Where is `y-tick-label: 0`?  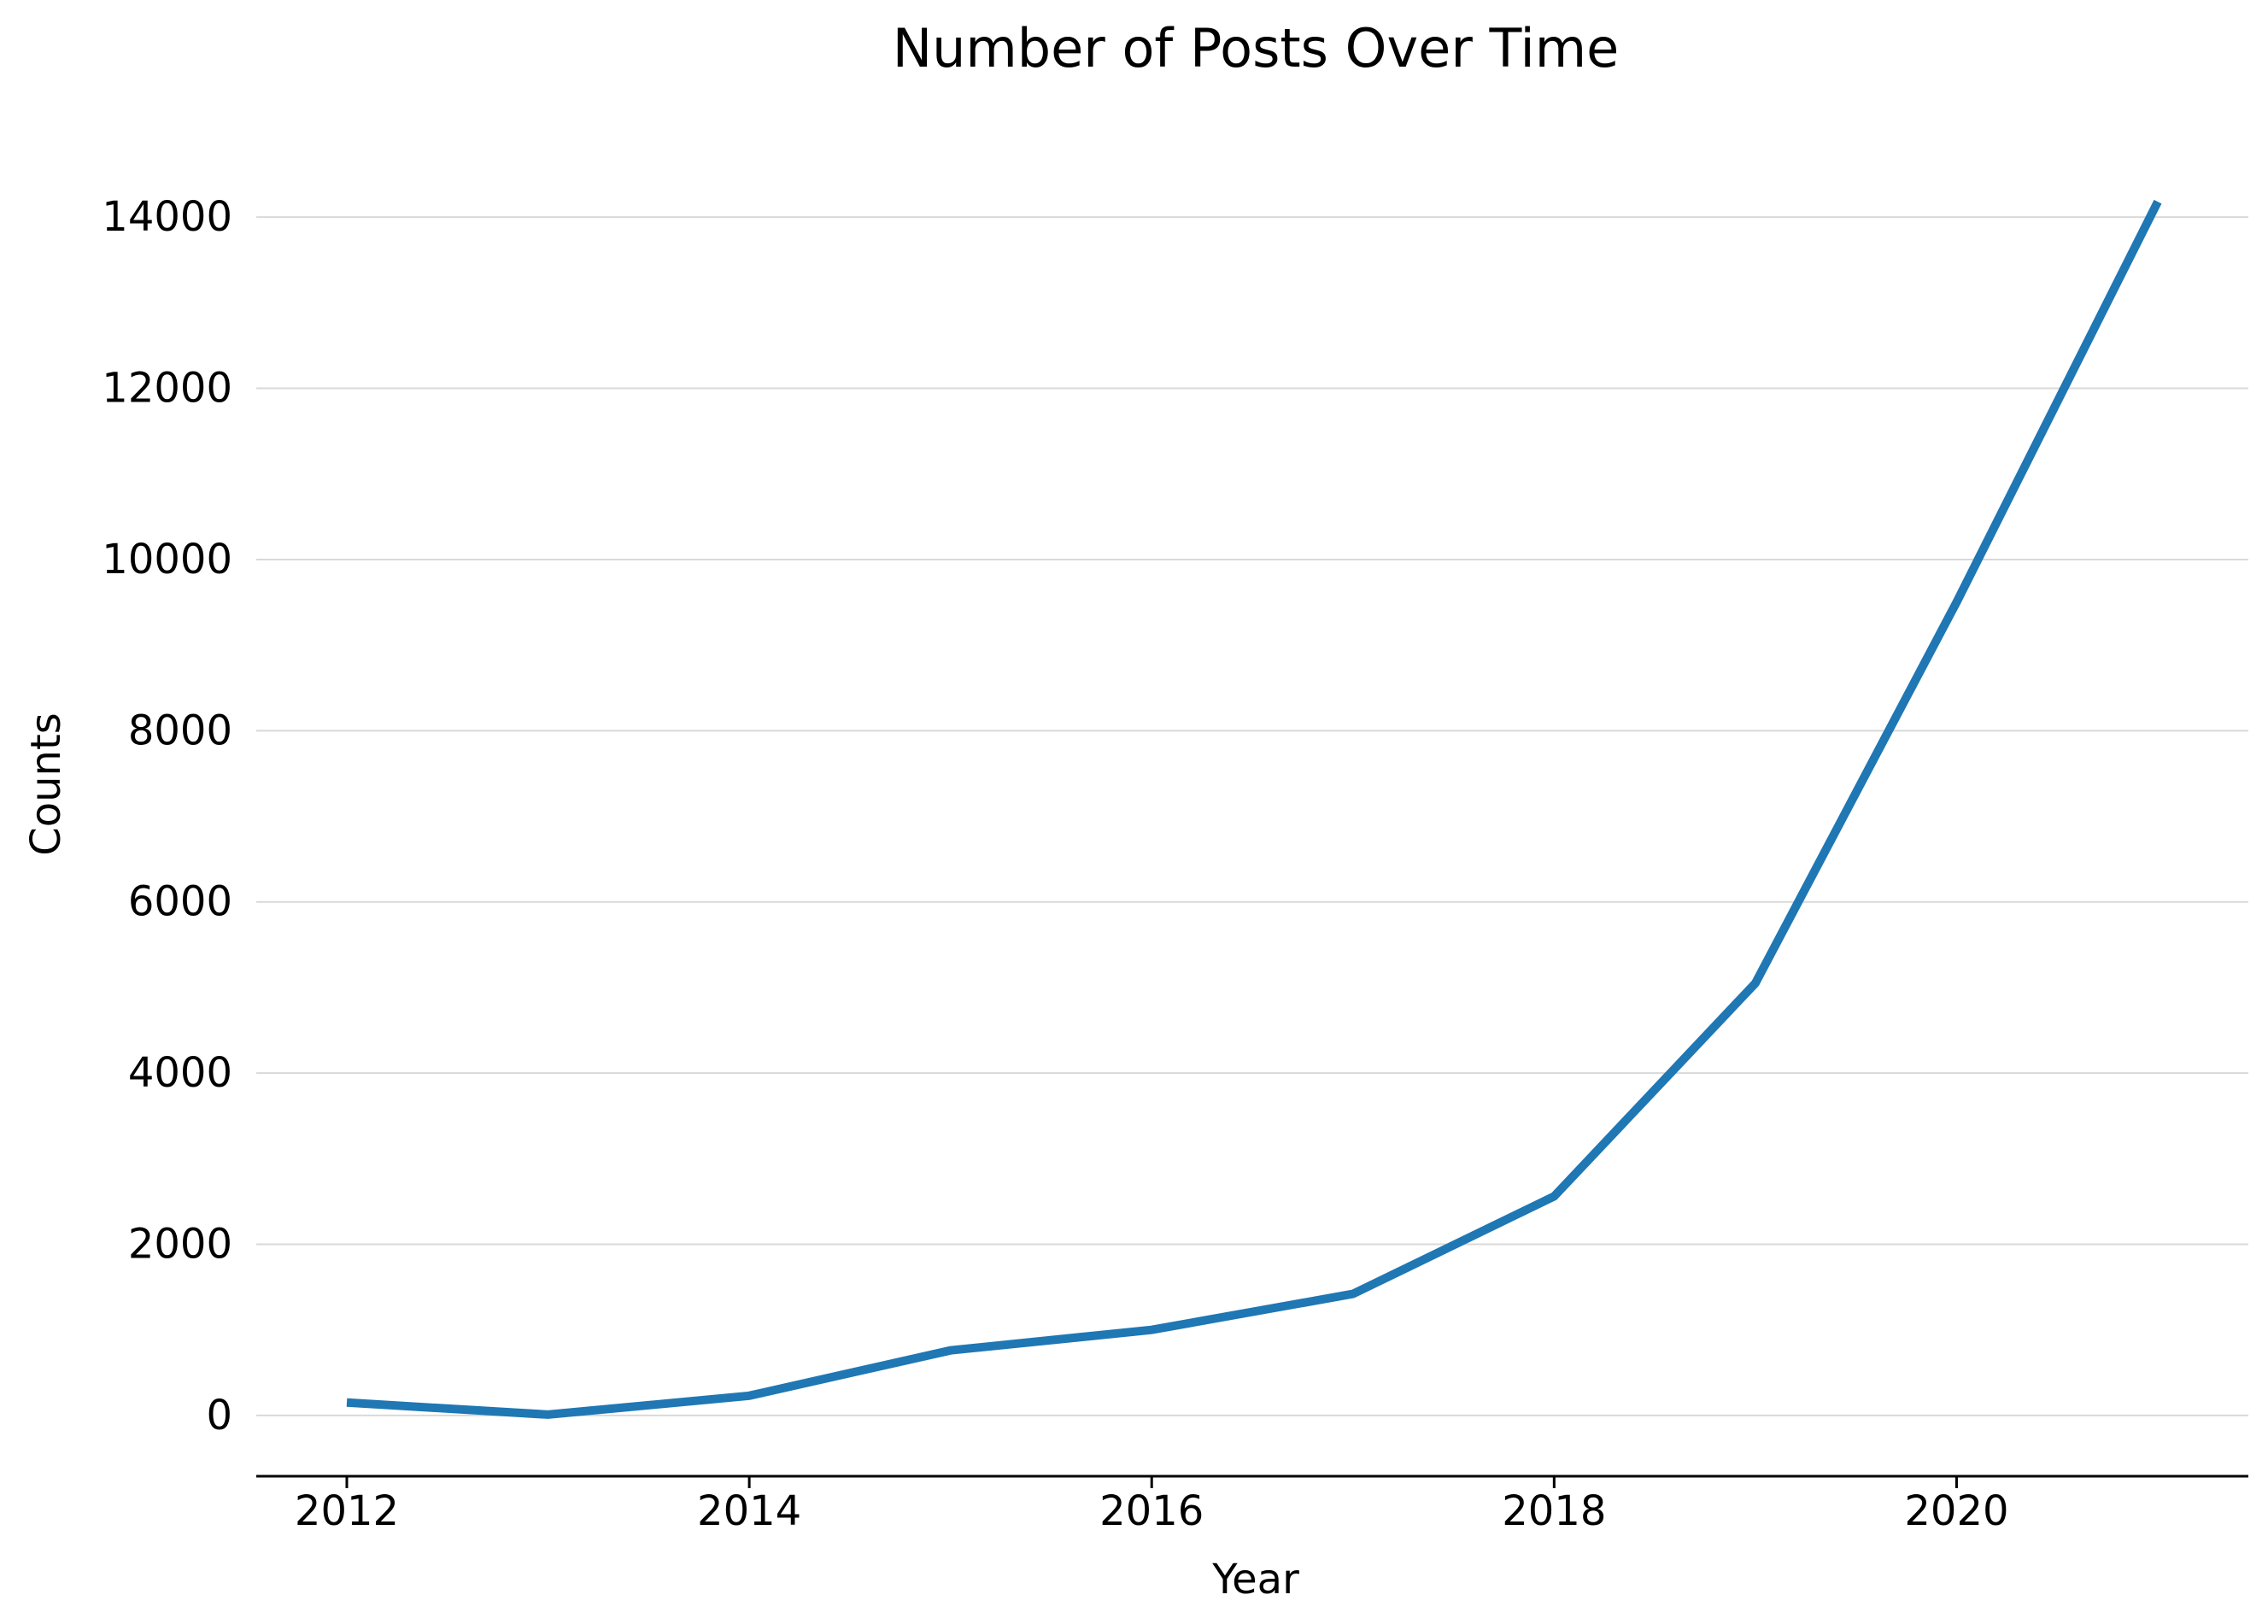
y-tick-label: 0 is located at coordinates (219, 1415).